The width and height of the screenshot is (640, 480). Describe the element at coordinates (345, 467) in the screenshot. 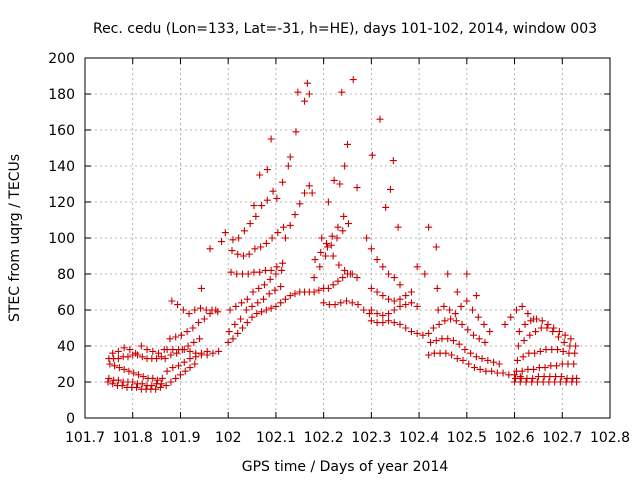

I see `x-axis-label: GPS time / Days of year 2014` at that location.